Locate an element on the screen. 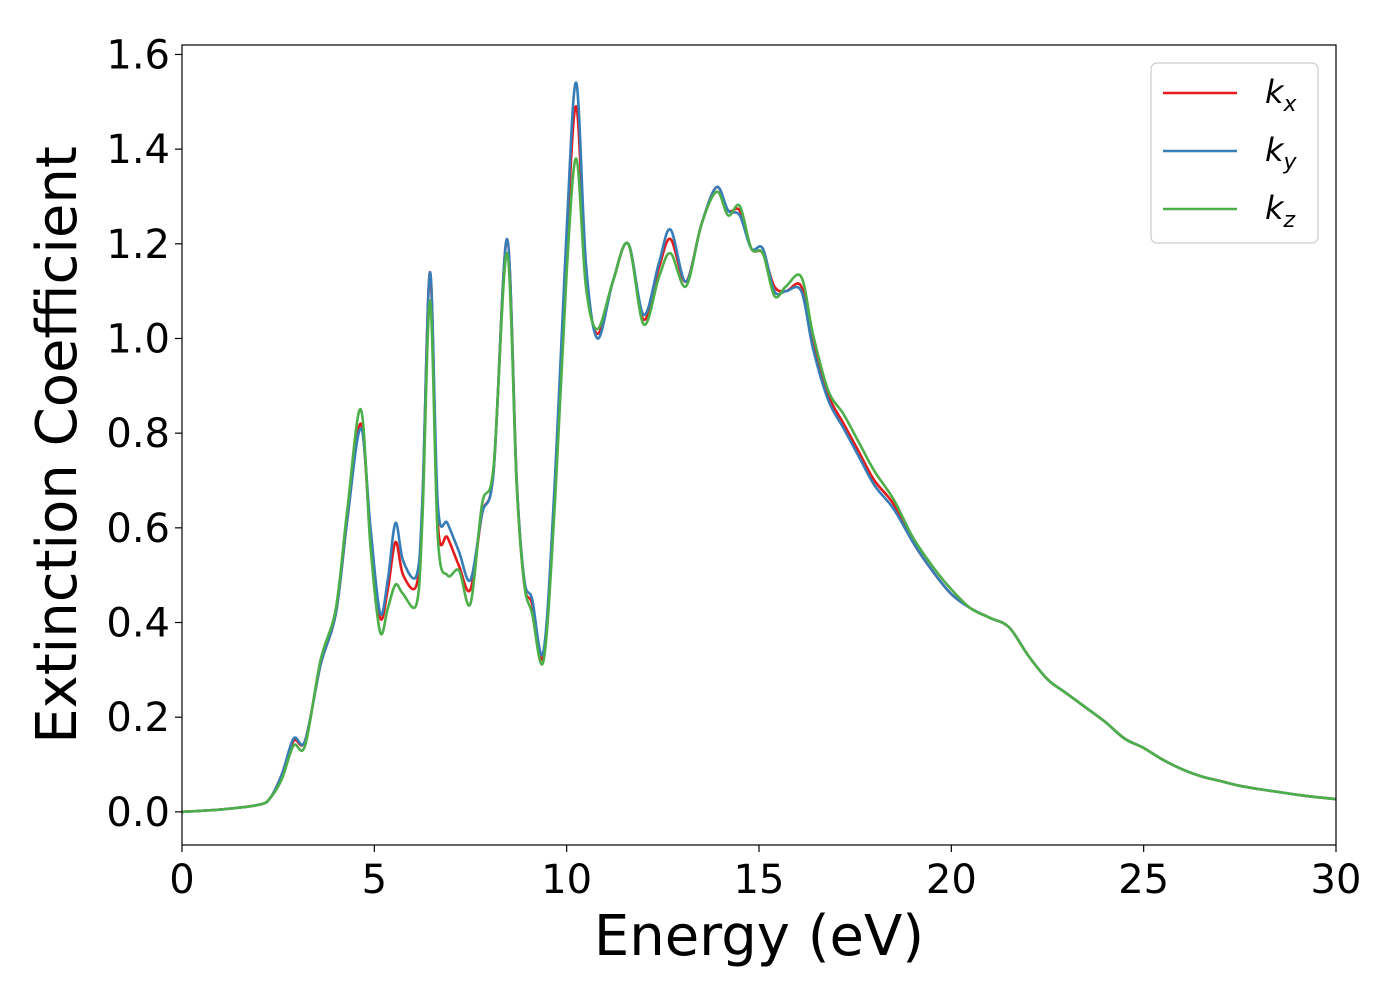 This screenshot has height=1000, width=1400. legend-label-subscript: y is located at coordinates (1290, 162).